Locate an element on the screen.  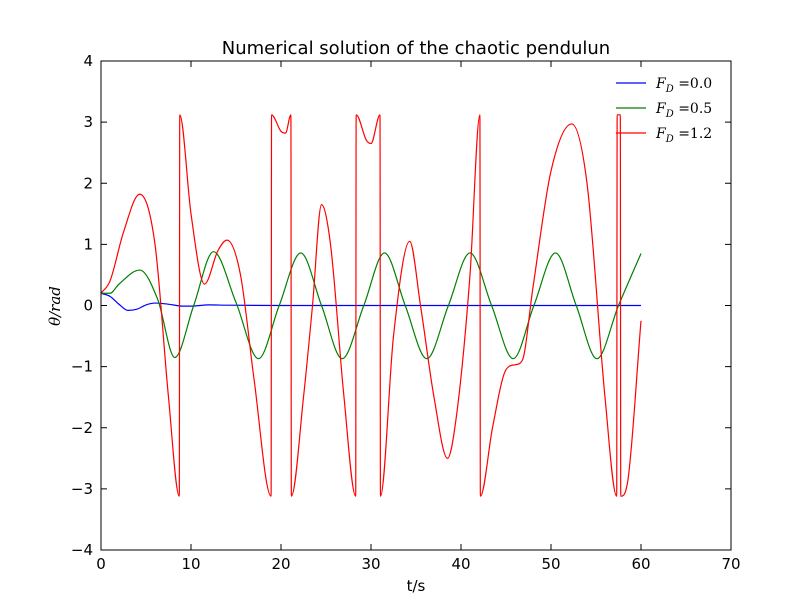
y-tick-label: 1 is located at coordinates (88, 244).